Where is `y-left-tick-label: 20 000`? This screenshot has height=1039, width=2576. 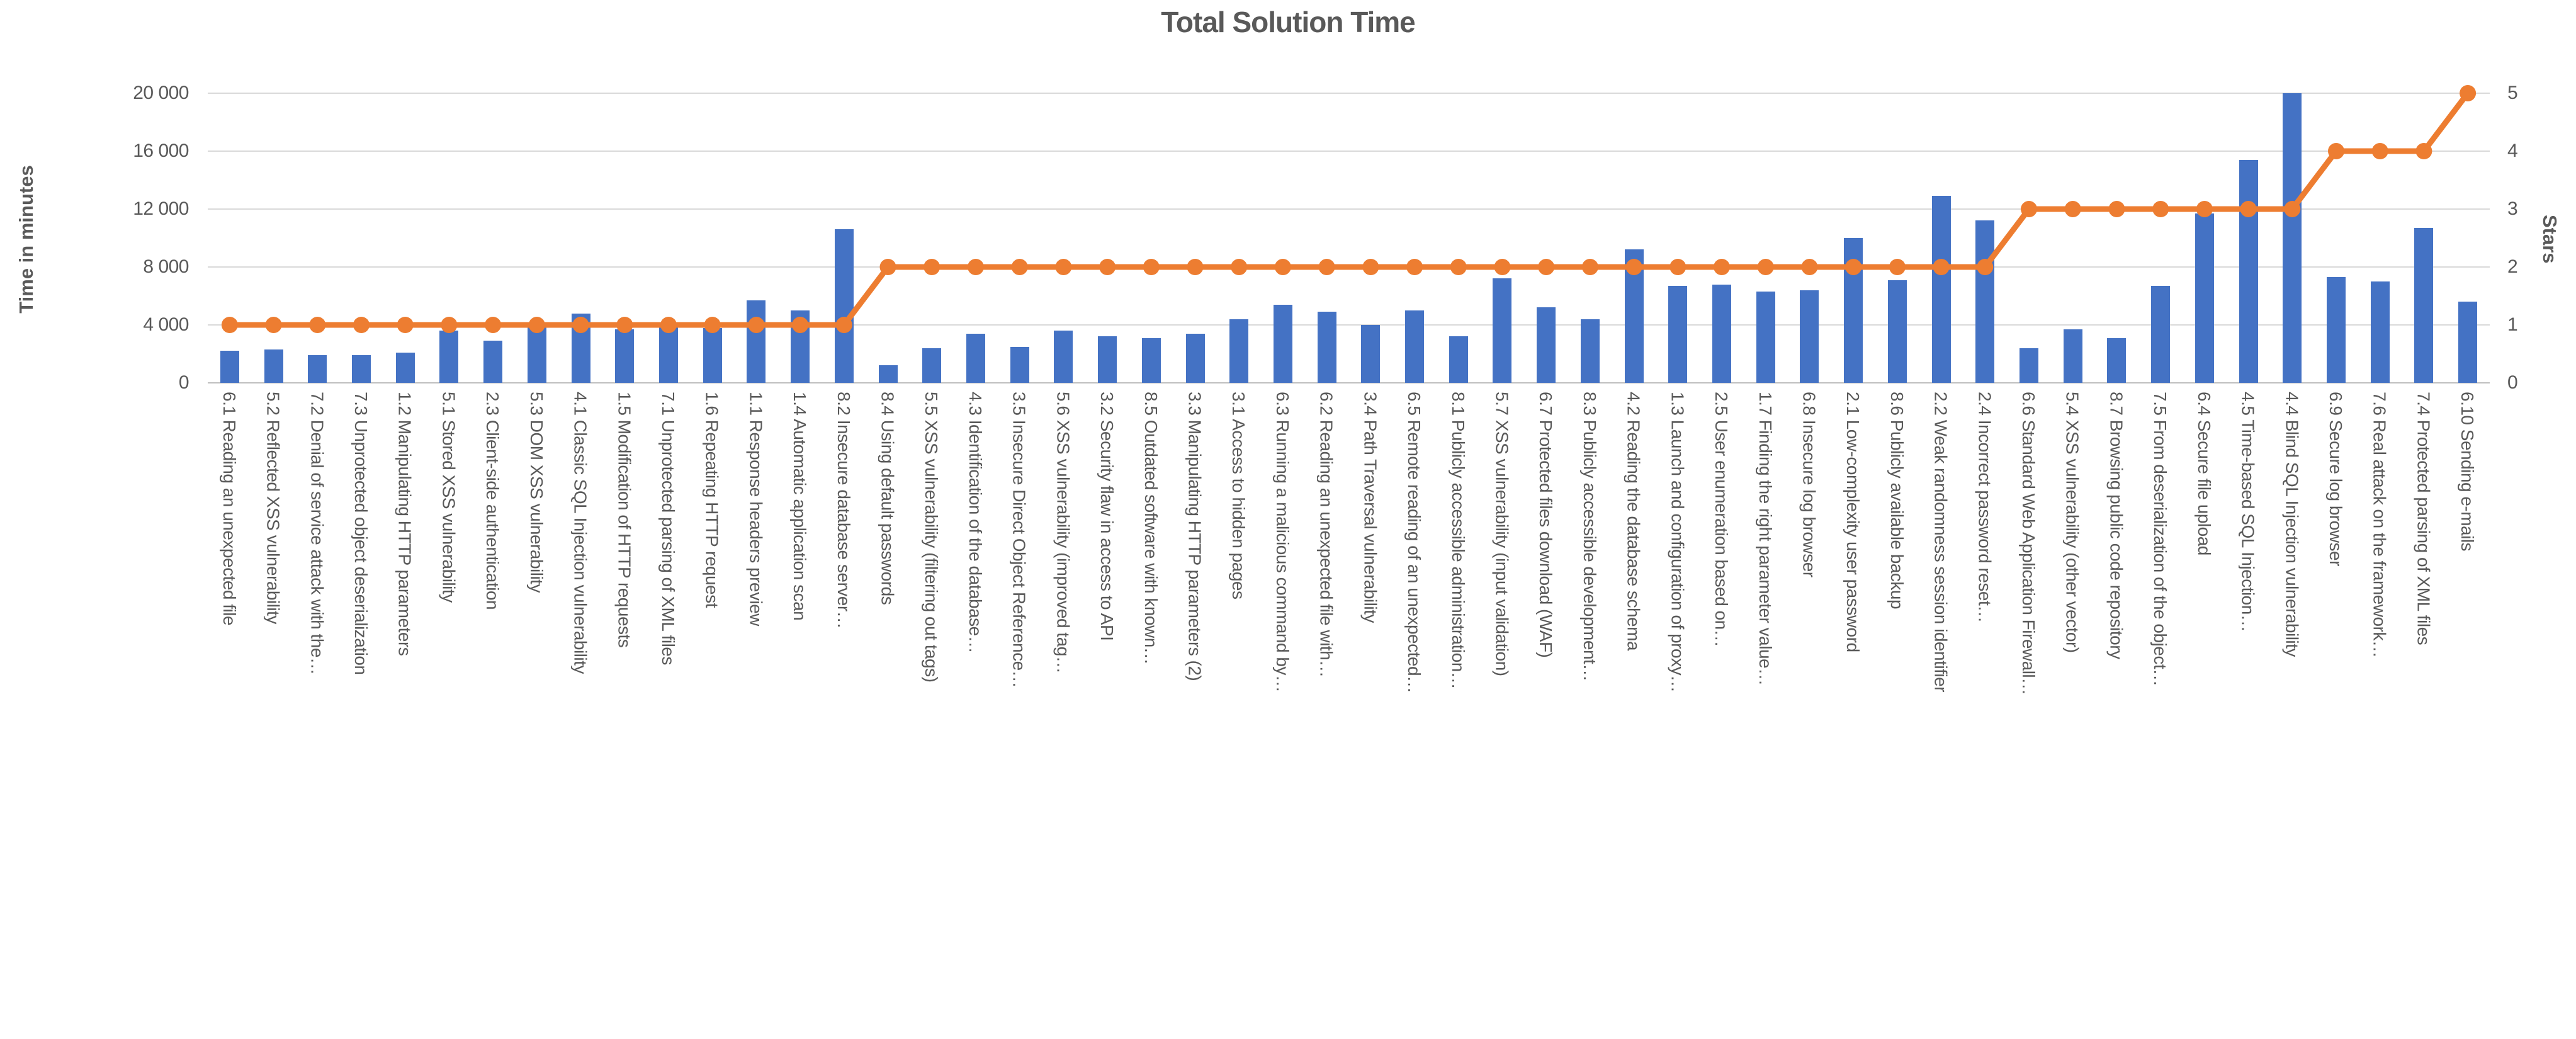 y-left-tick-label: 20 000 is located at coordinates (161, 92).